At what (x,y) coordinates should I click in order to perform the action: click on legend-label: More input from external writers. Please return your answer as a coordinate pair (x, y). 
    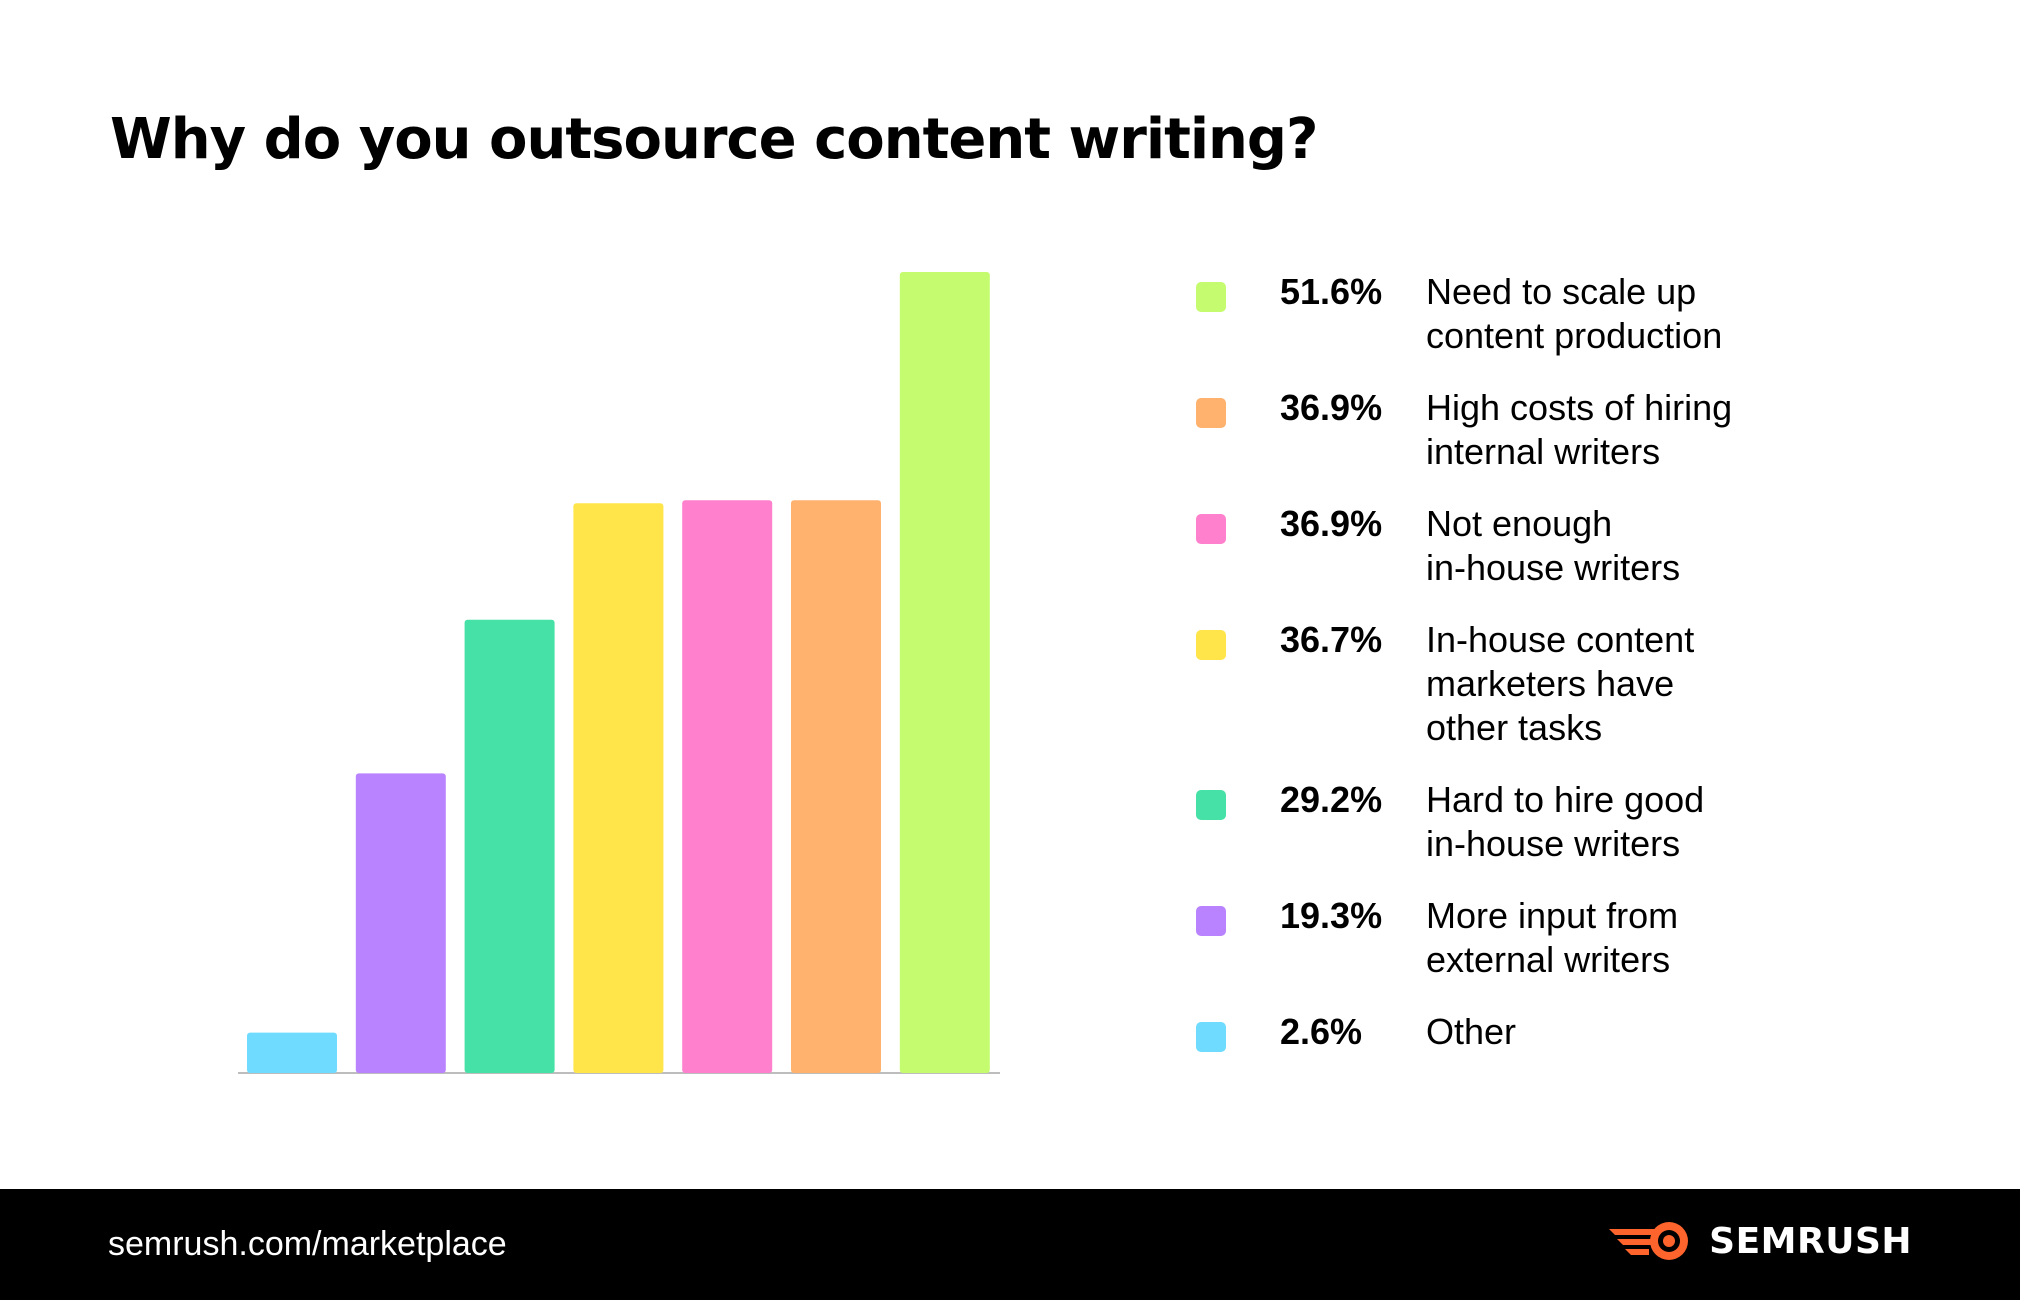
    Looking at the image, I should click on (1552, 937).